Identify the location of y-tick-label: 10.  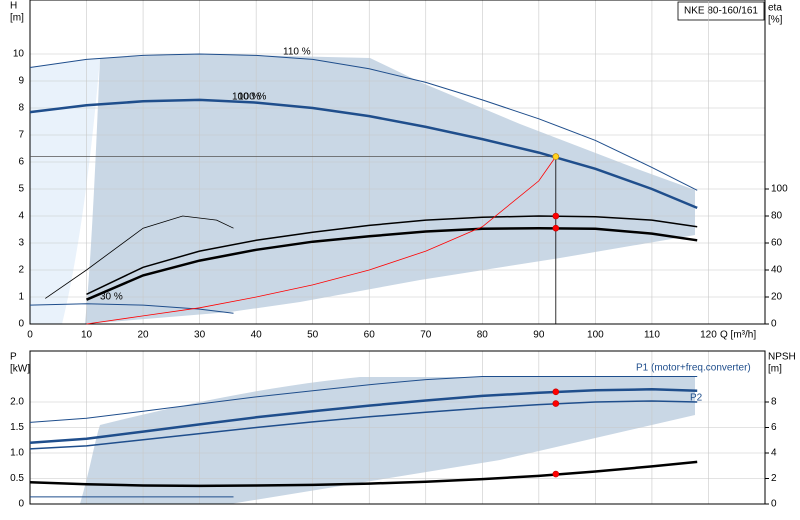
(19, 54).